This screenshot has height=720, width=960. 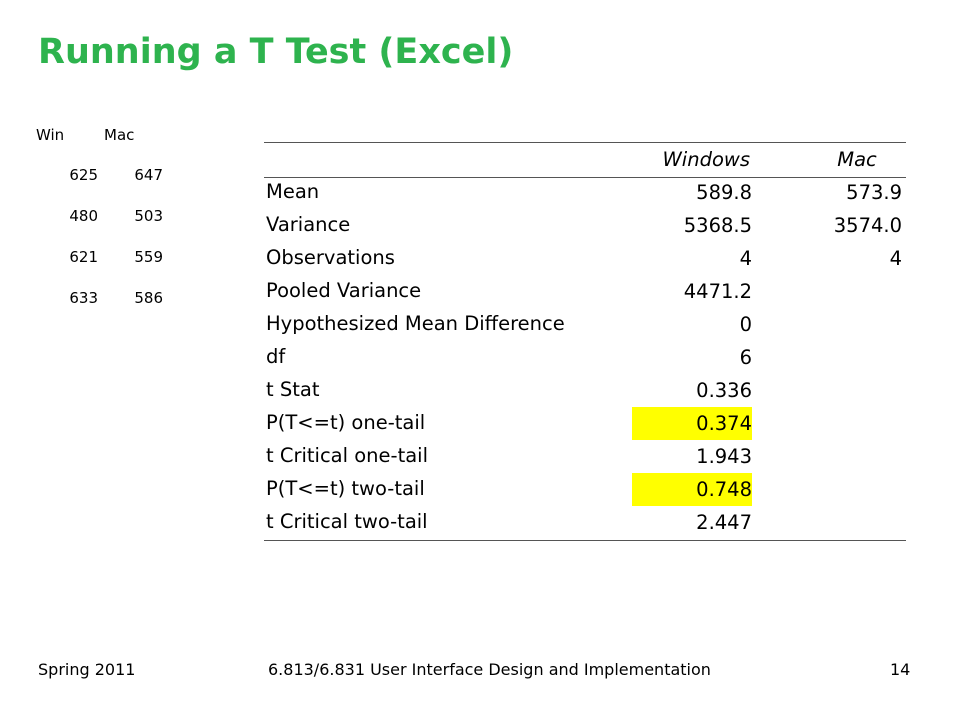 What do you see at coordinates (585, 456) in the screenshot?
I see `results-row-t-critical-one-tail: t Critical one-tail 1.943` at bounding box center [585, 456].